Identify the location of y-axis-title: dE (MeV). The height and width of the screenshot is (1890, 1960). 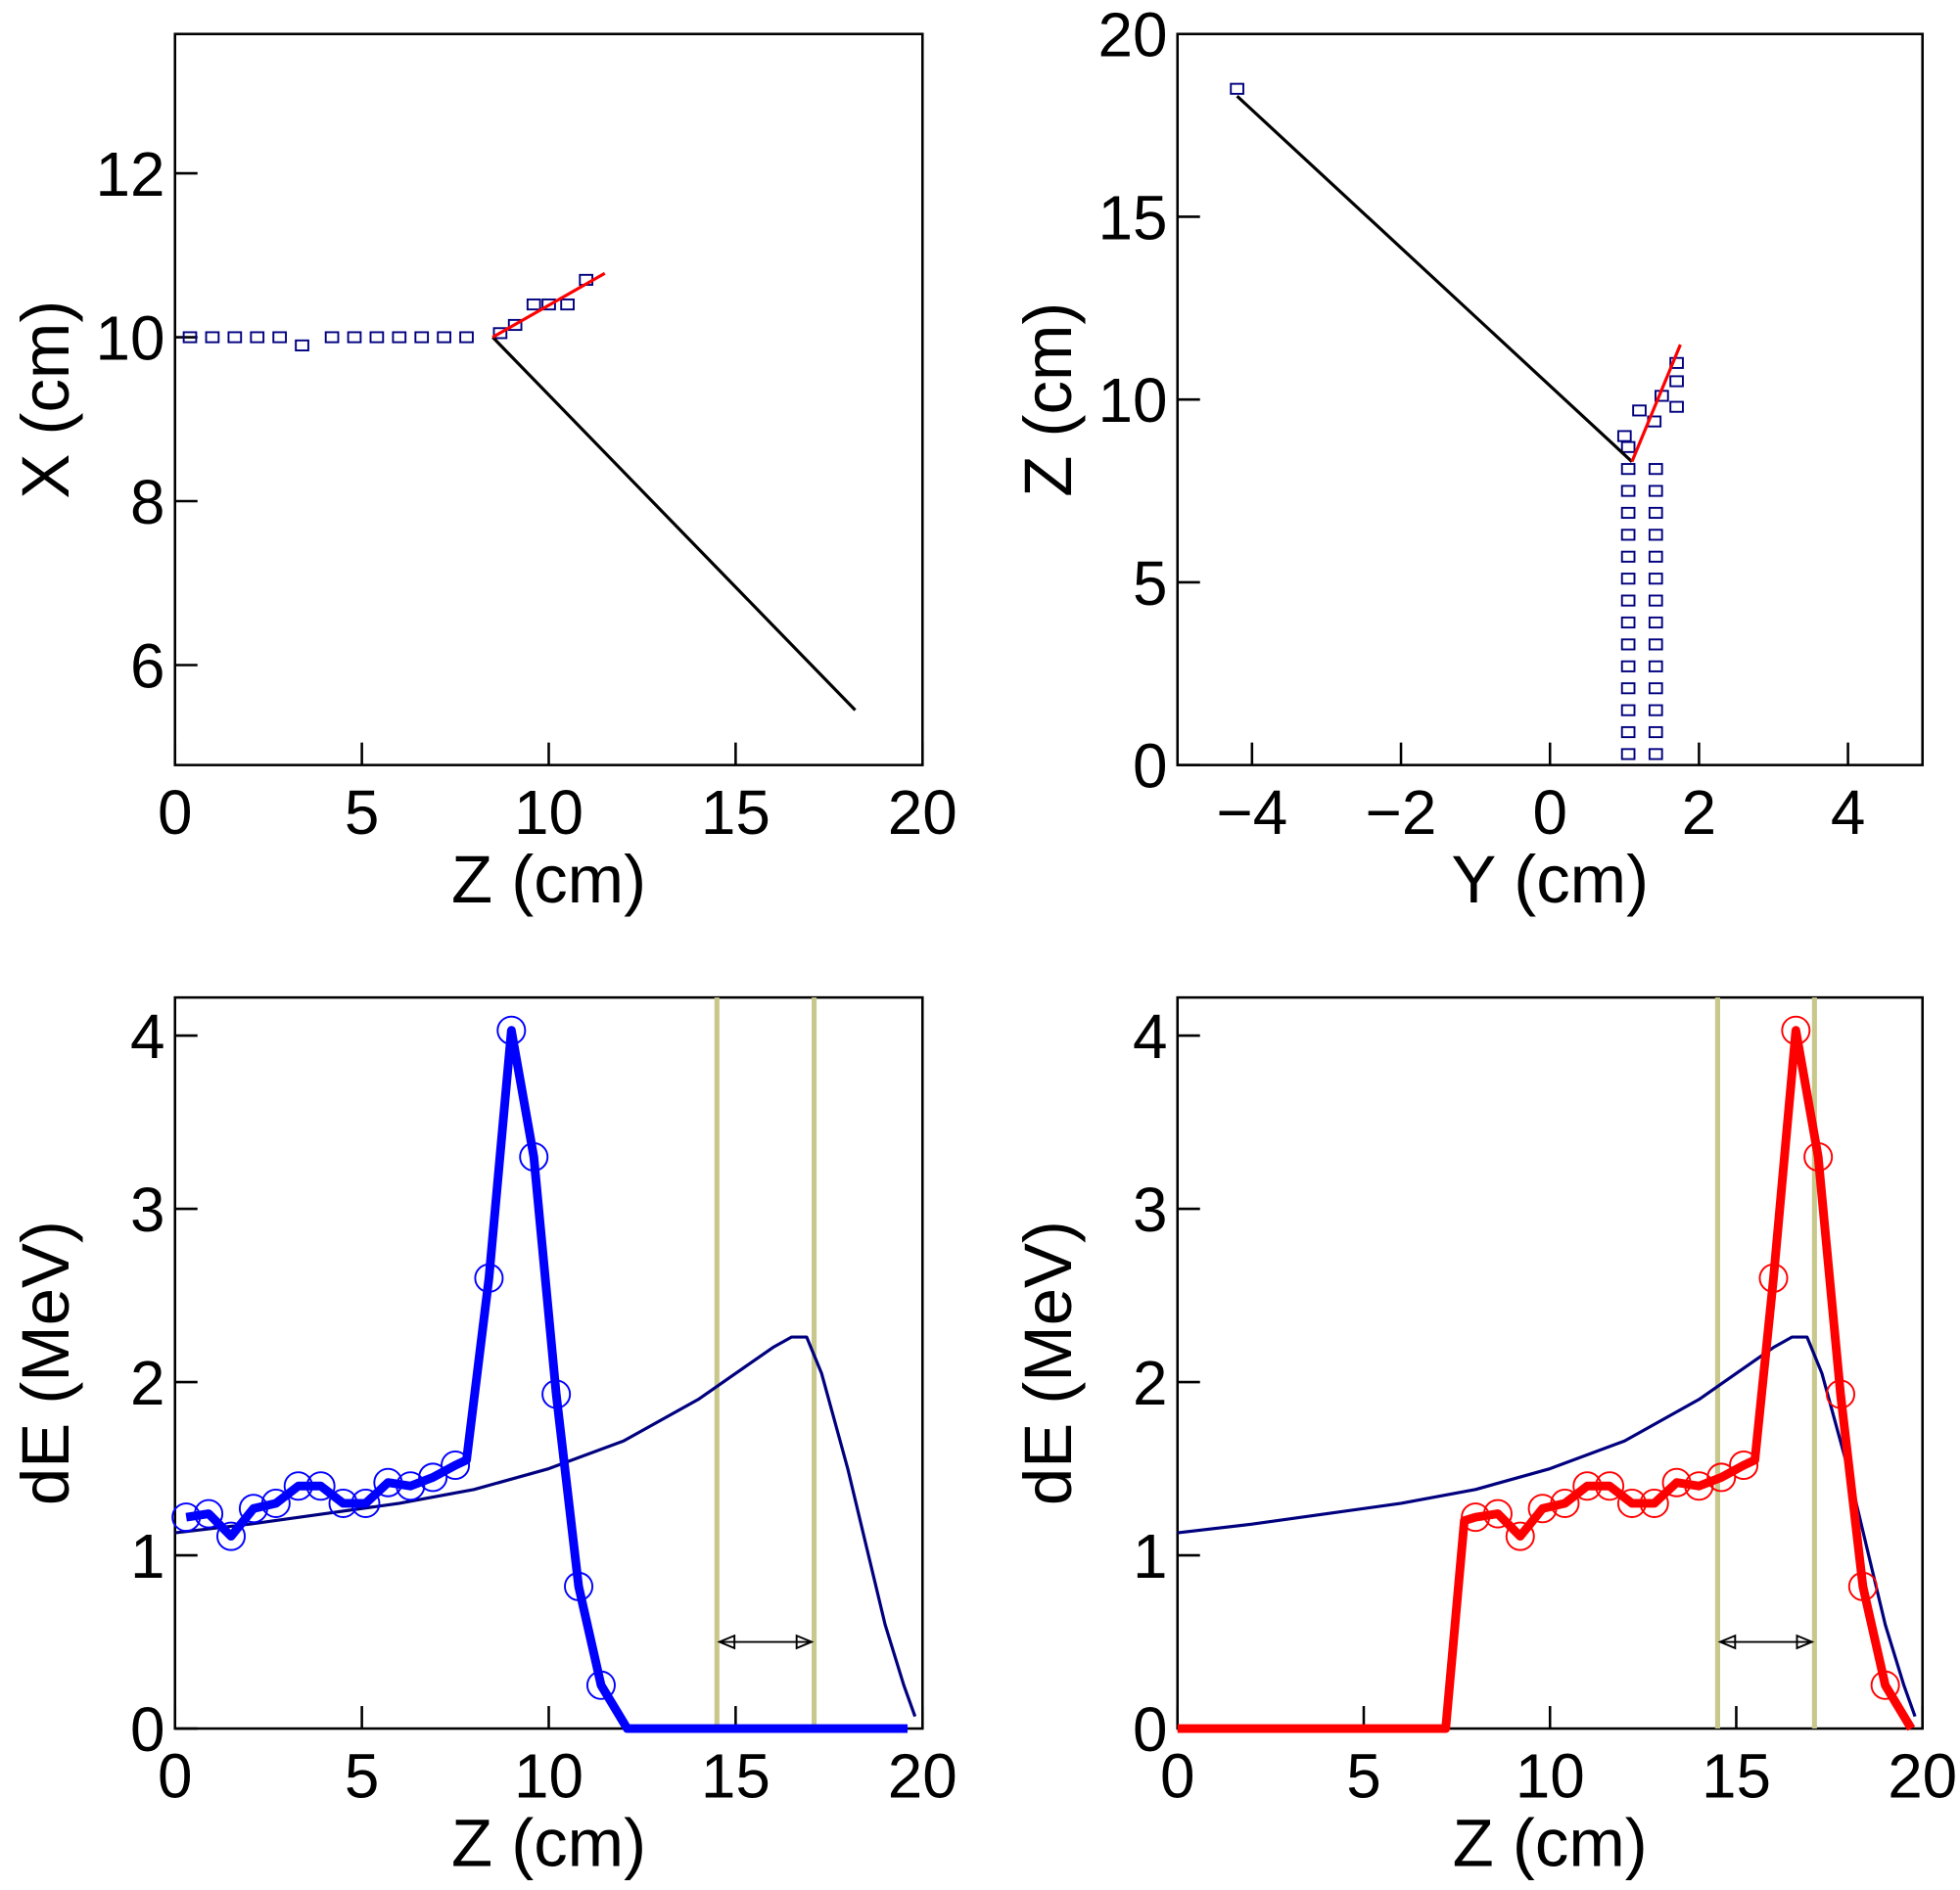
(45, 1363).